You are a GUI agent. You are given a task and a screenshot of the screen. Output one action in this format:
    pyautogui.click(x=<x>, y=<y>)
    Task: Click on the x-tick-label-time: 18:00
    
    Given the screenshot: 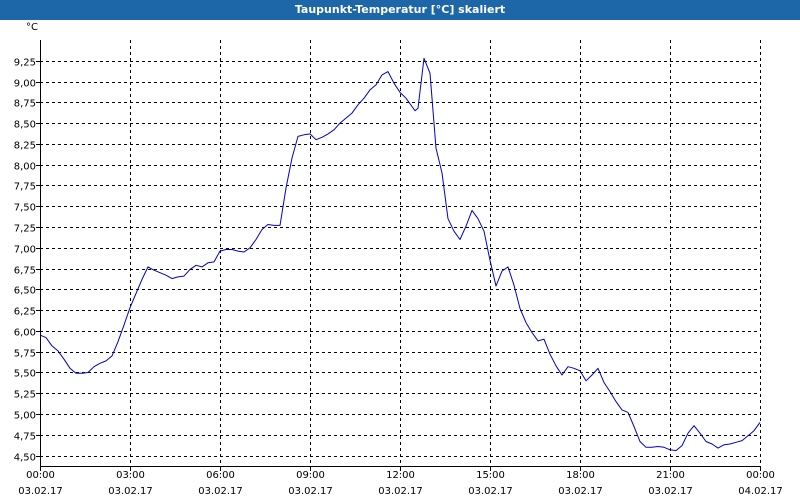 What is the action you would take?
    pyautogui.click(x=580, y=475)
    